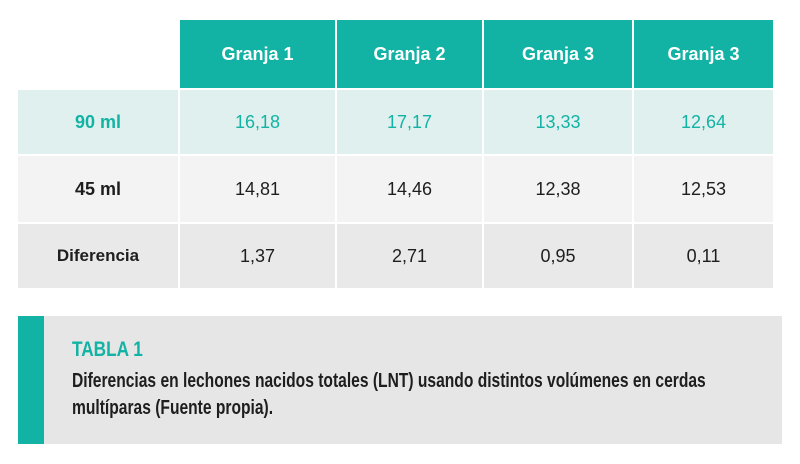 The width and height of the screenshot is (800, 464). I want to click on column-header-granja-3b: Granja 3, so click(703, 54).